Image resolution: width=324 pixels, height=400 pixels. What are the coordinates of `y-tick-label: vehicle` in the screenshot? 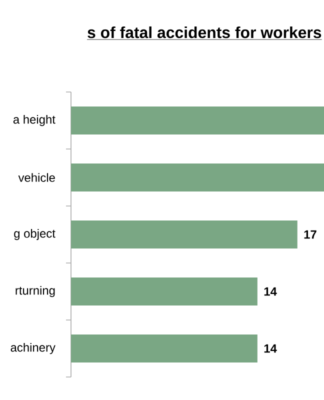 It's located at (36, 177).